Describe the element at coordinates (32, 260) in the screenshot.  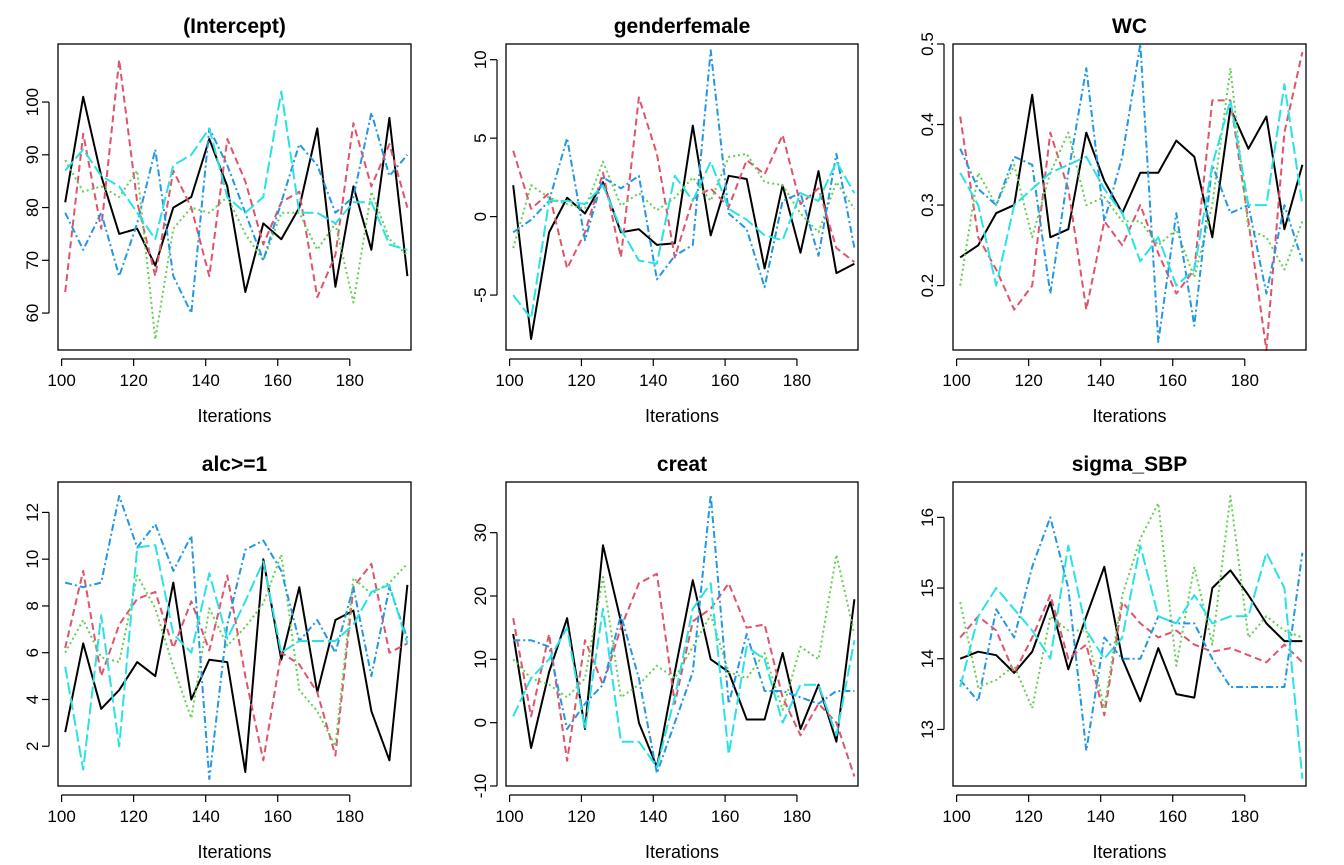
I see `y-tick-label: 70` at that location.